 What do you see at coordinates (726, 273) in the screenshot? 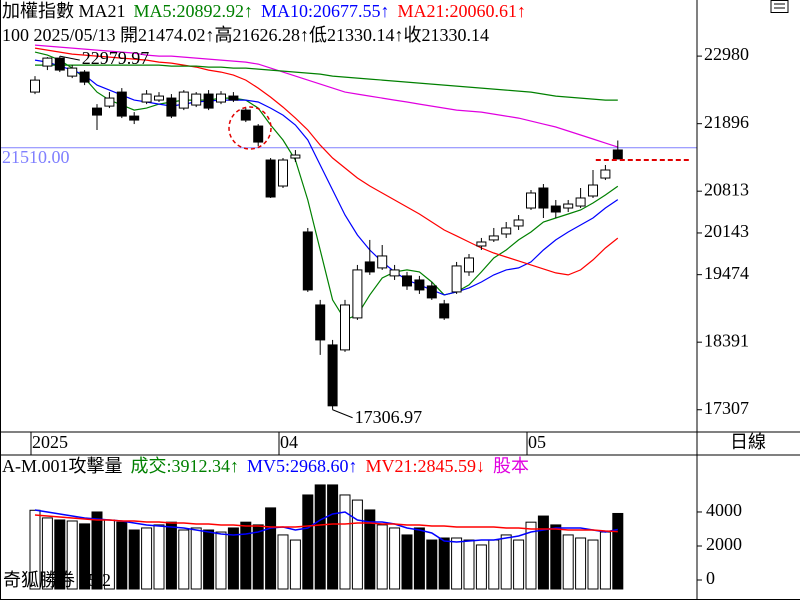
I see `y-tick-label: 19474` at bounding box center [726, 273].